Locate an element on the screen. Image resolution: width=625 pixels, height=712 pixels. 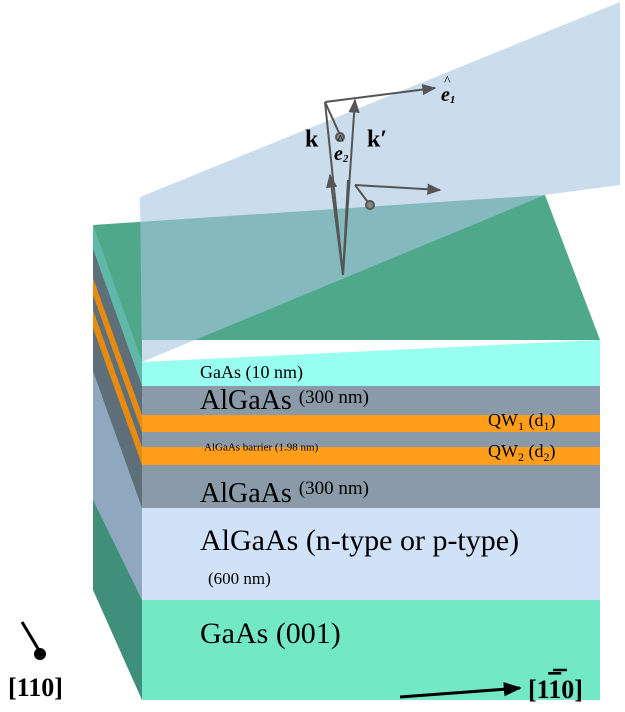
axis-110-label: [110] is located at coordinates (35, 687).